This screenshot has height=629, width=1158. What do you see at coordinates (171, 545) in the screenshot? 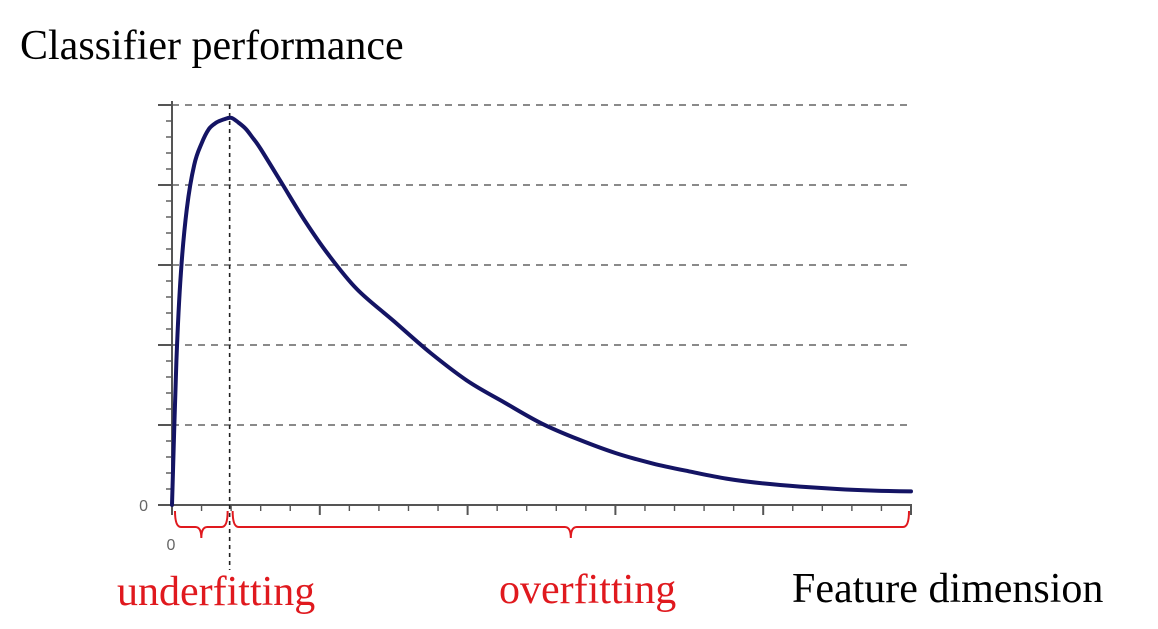
I see `x-tick-label-zero: 0` at bounding box center [171, 545].